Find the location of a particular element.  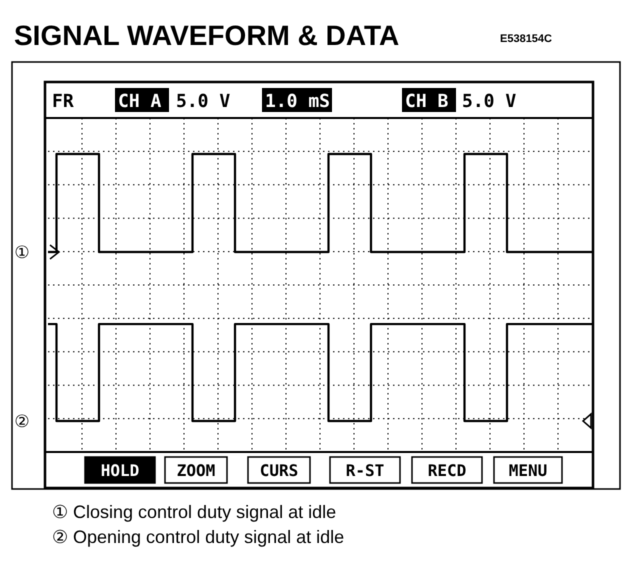

text: ZOOM is located at coordinates (196, 470).